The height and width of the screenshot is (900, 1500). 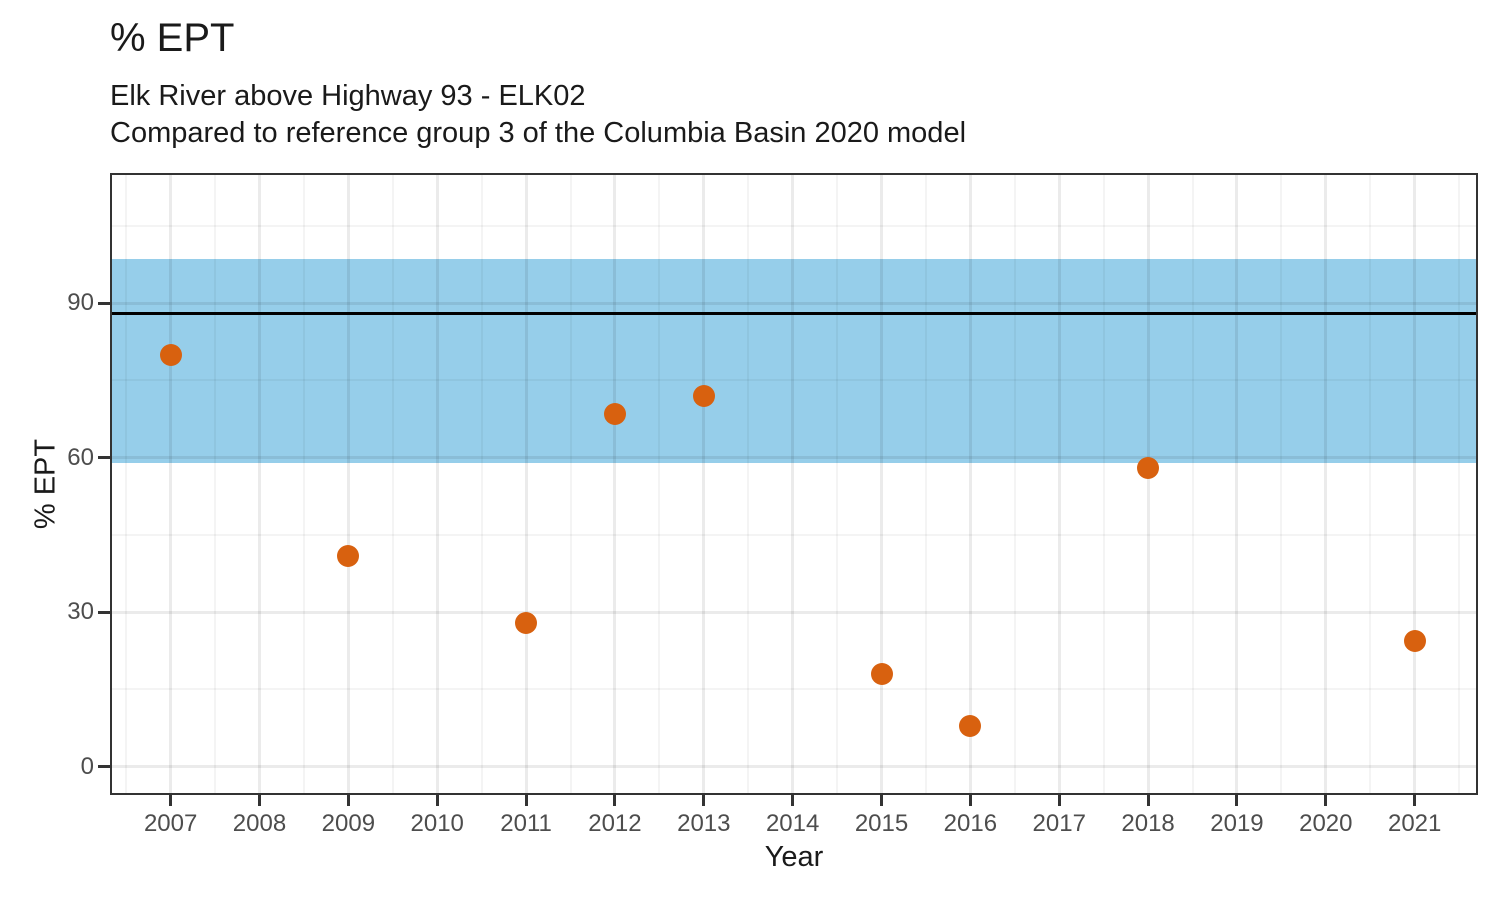 I want to click on x-tick-mark-2012, so click(x=615, y=800).